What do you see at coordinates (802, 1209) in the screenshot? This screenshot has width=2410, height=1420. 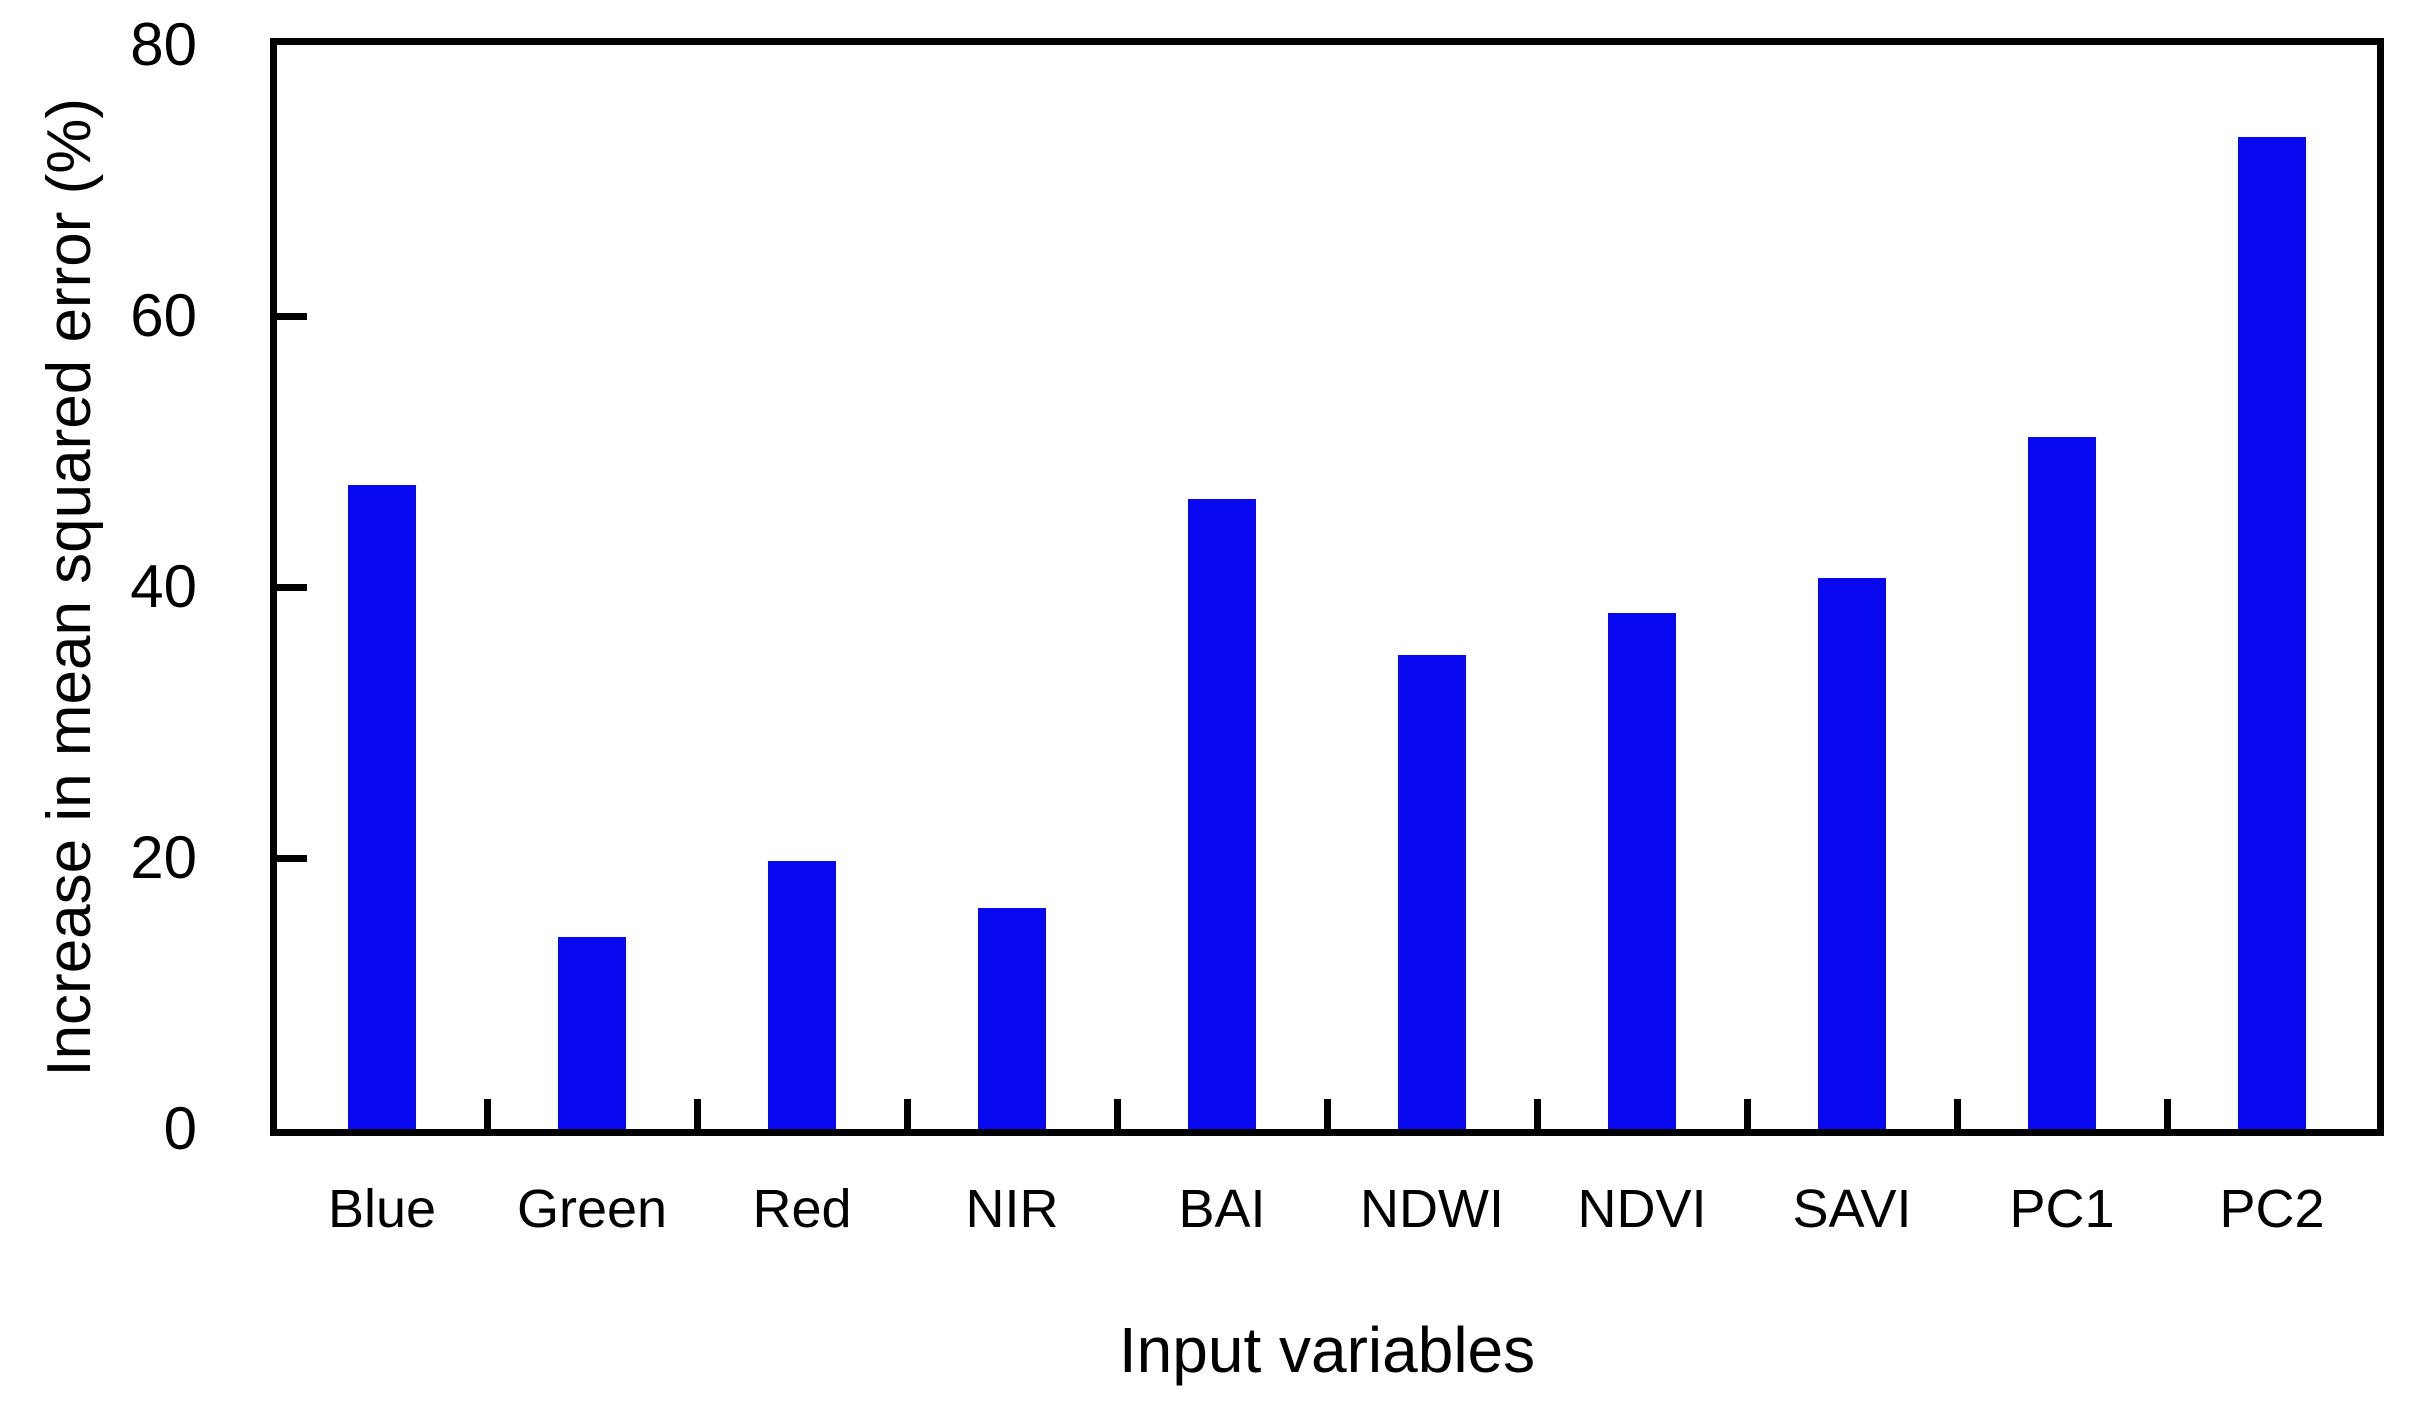 I see `x-category-label-red: Red` at bounding box center [802, 1209].